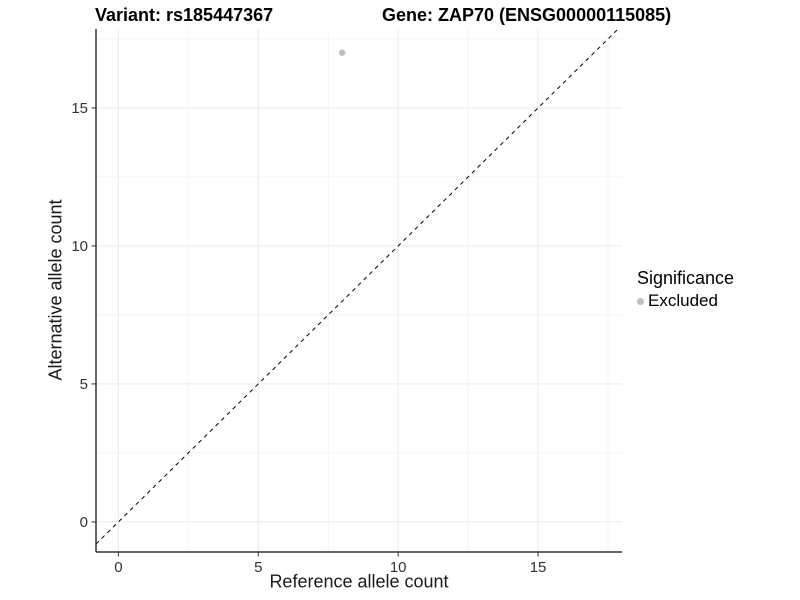 This screenshot has width=800, height=600. What do you see at coordinates (258, 567) in the screenshot?
I see `x-tick-label: 5` at bounding box center [258, 567].